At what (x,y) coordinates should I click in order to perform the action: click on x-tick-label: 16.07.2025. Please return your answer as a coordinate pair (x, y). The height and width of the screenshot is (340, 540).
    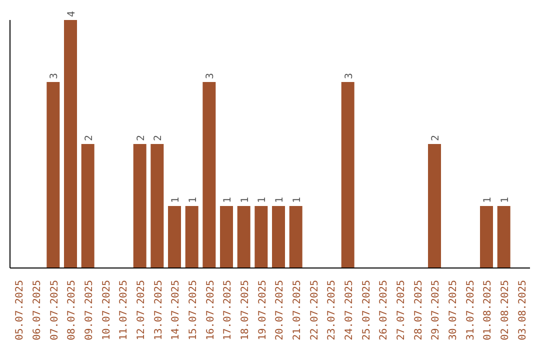
    Looking at the image, I should click on (210, 310).